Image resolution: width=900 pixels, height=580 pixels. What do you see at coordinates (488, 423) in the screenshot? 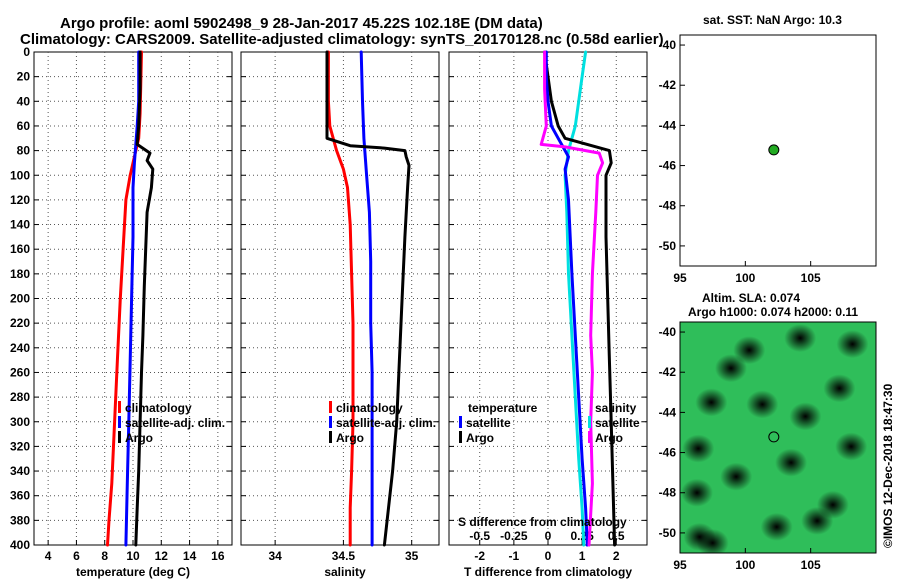
I see `legend-label-t-satellite: satellite` at bounding box center [488, 423].